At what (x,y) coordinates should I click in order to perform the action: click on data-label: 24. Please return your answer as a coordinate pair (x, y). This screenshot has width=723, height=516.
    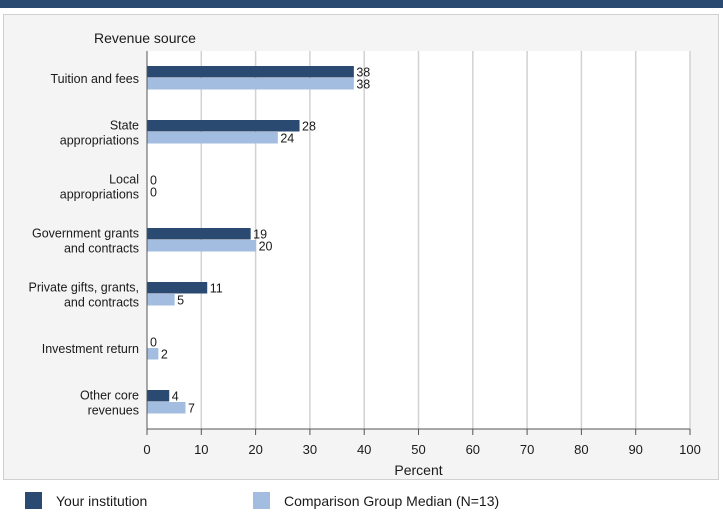
    Looking at the image, I should click on (287, 139).